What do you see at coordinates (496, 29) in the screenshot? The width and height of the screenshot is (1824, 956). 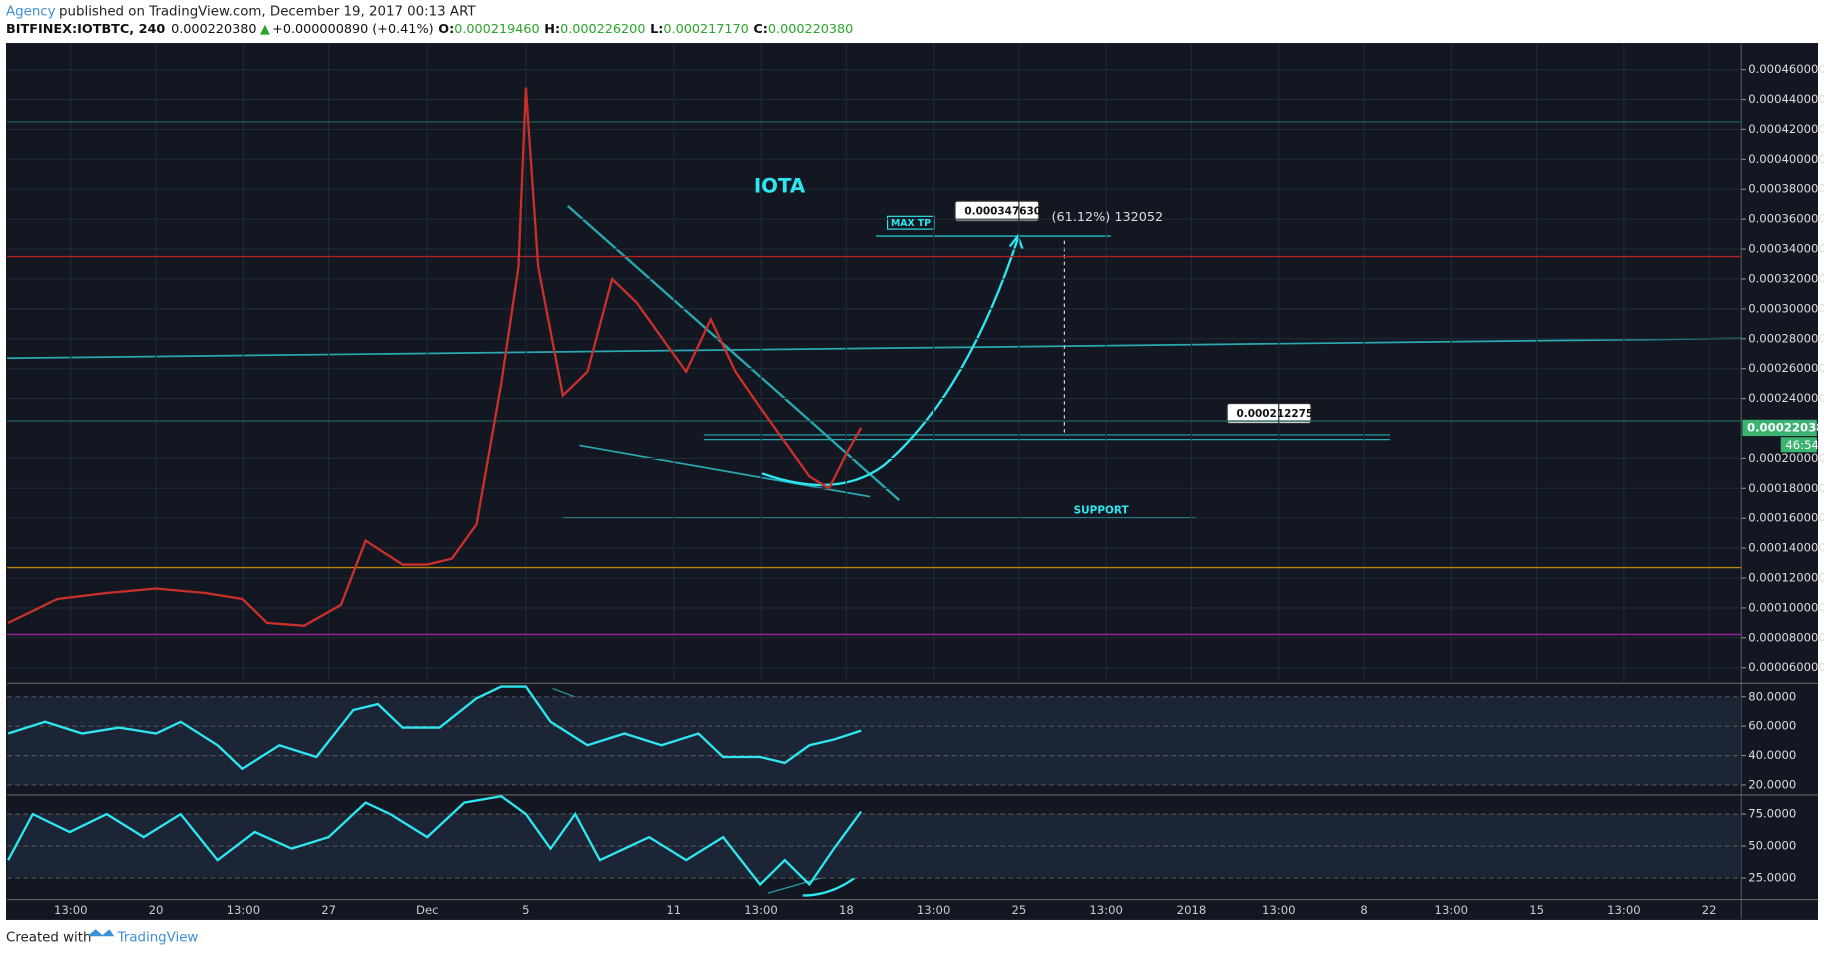 I see `o: 0.000219460` at bounding box center [496, 29].